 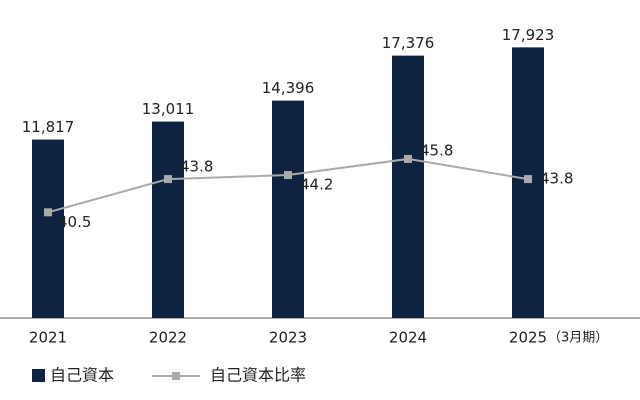 I want to click on legend-swatch, so click(x=38, y=375).